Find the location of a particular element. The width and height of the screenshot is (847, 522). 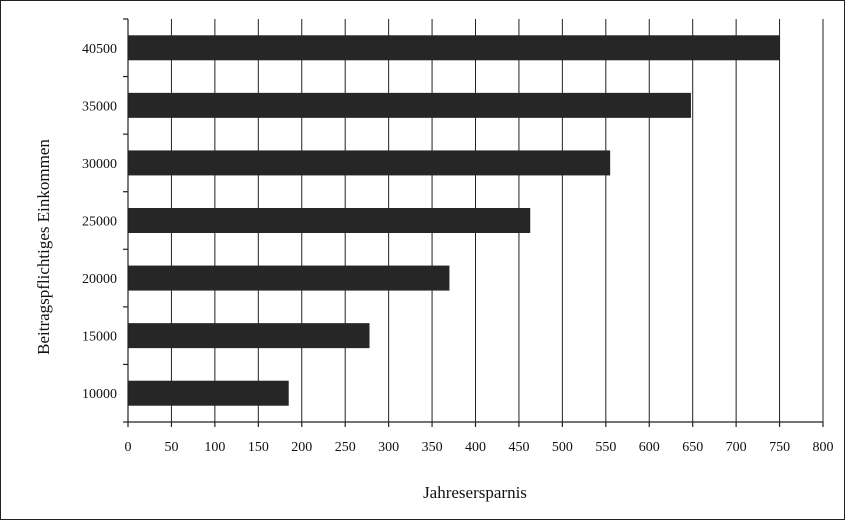

x-tick-label: 700 is located at coordinates (736, 447).